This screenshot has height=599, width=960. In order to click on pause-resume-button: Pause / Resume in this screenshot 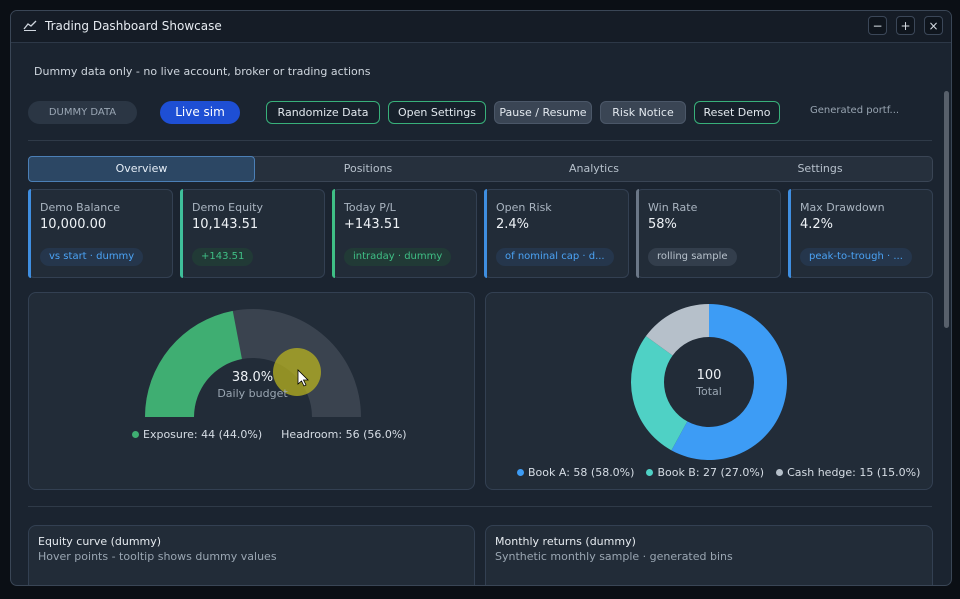, I will do `click(543, 112)`.